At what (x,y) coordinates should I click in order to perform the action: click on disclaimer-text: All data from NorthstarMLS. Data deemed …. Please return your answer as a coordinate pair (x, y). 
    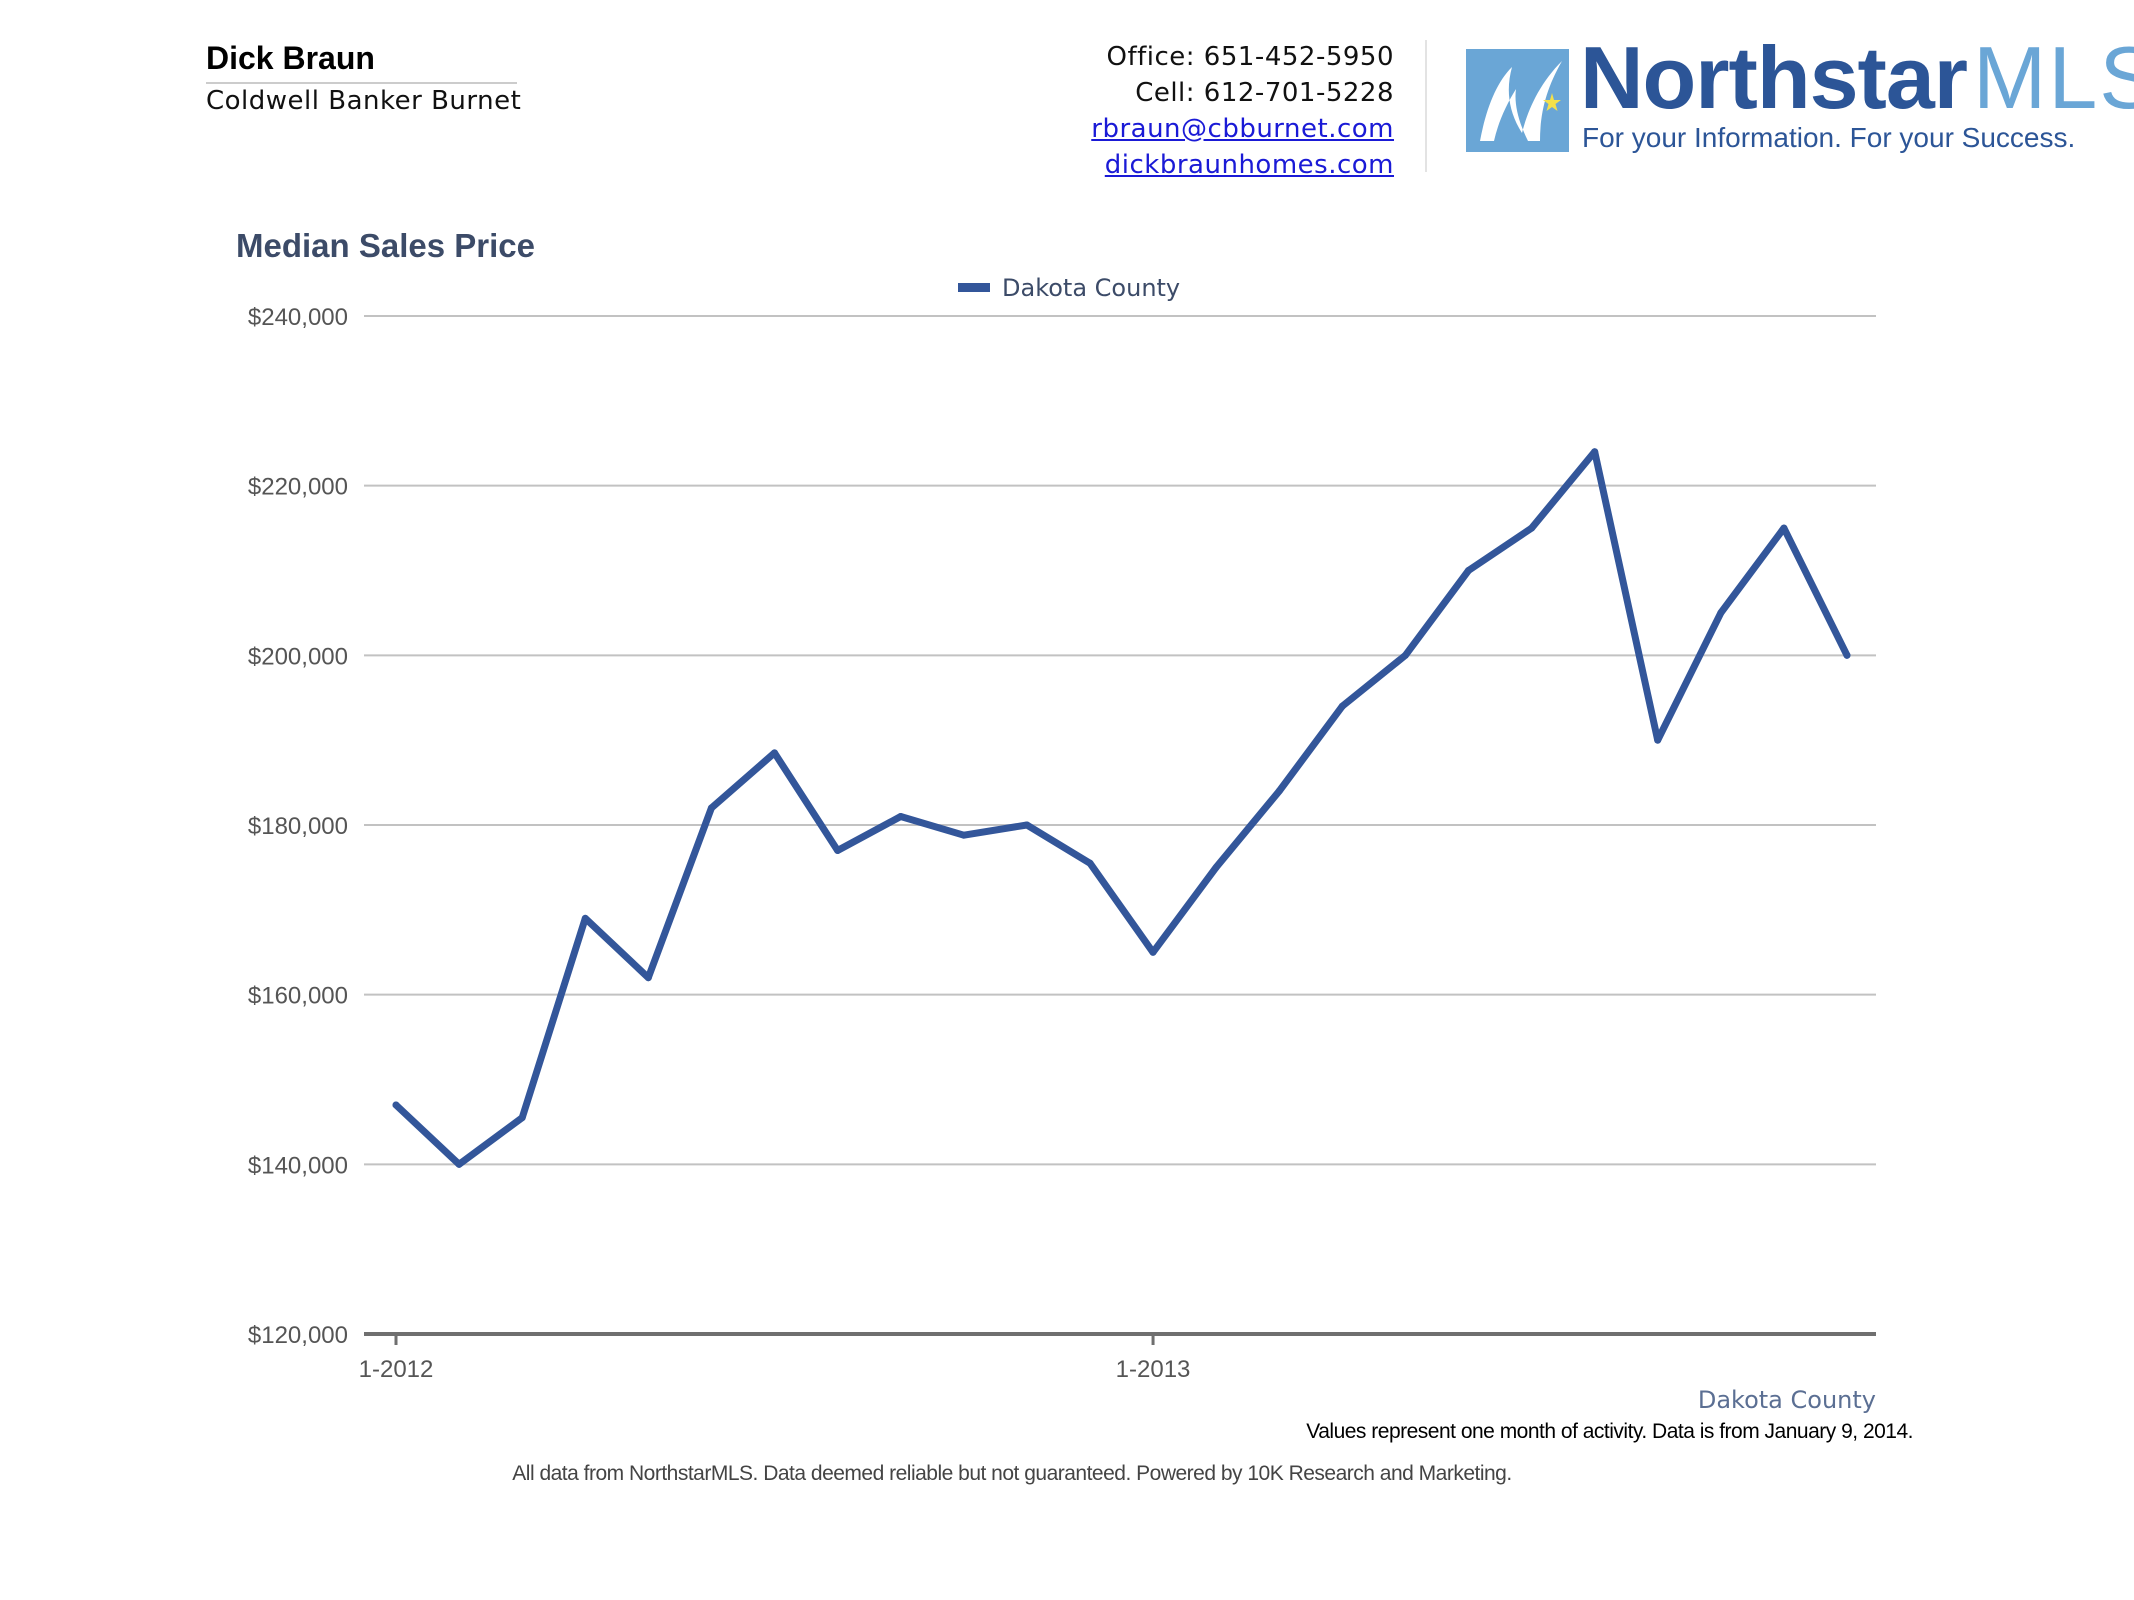
    Looking at the image, I should click on (1012, 1473).